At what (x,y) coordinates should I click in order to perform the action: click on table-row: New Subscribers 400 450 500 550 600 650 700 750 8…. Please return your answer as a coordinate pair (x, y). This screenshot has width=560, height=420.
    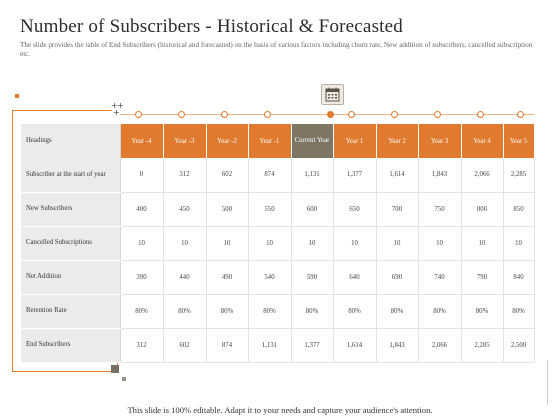
    Looking at the image, I should click on (278, 209).